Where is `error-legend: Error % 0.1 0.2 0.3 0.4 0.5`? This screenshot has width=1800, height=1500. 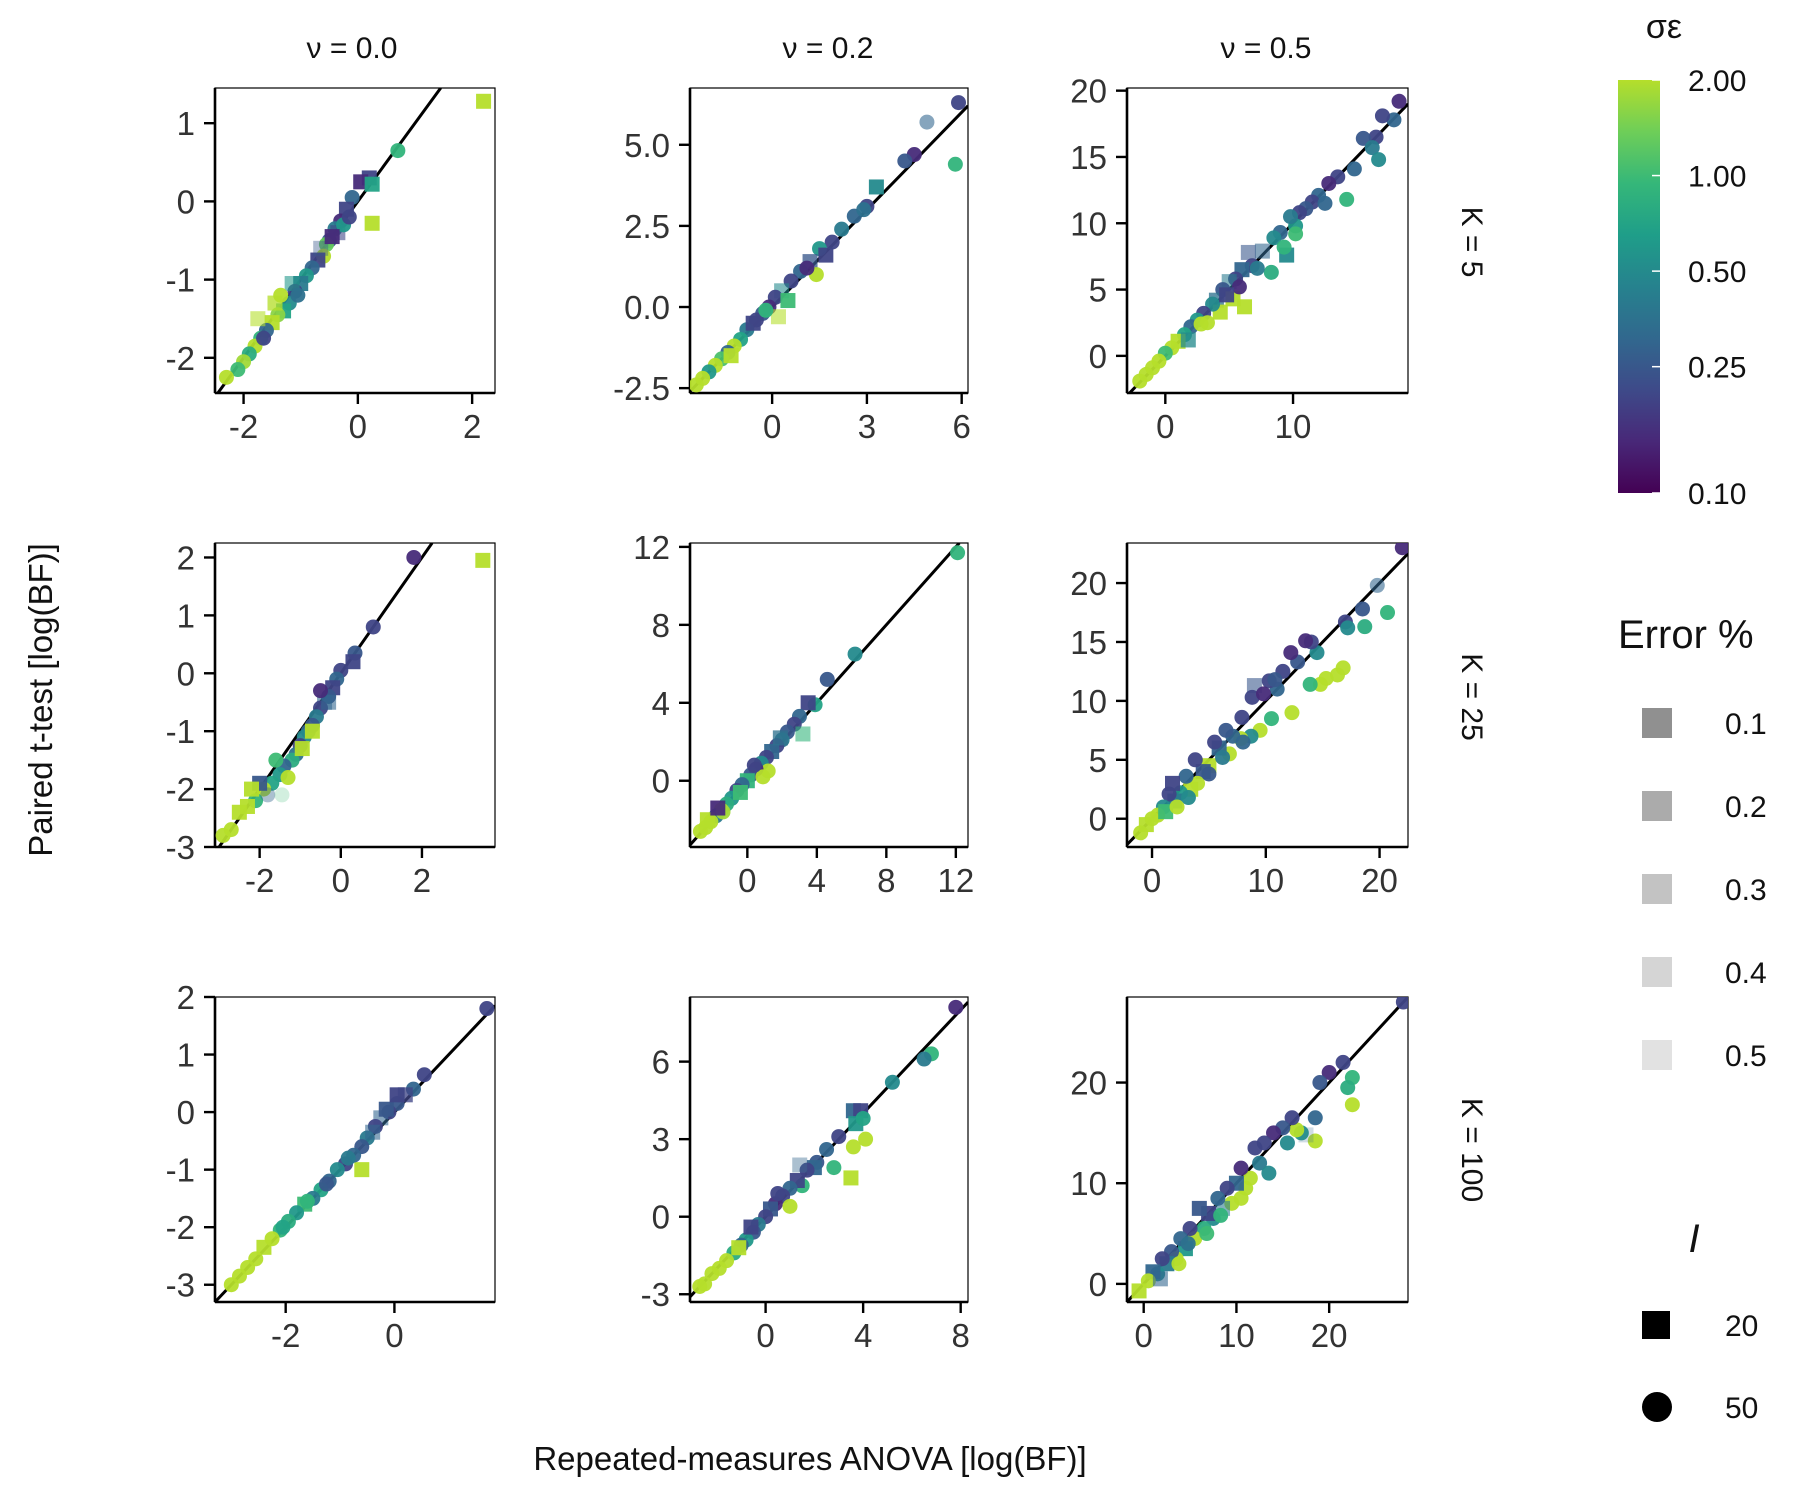
error-legend: Error % 0.1 0.2 0.3 0.4 0.5 is located at coordinates (1692, 843).